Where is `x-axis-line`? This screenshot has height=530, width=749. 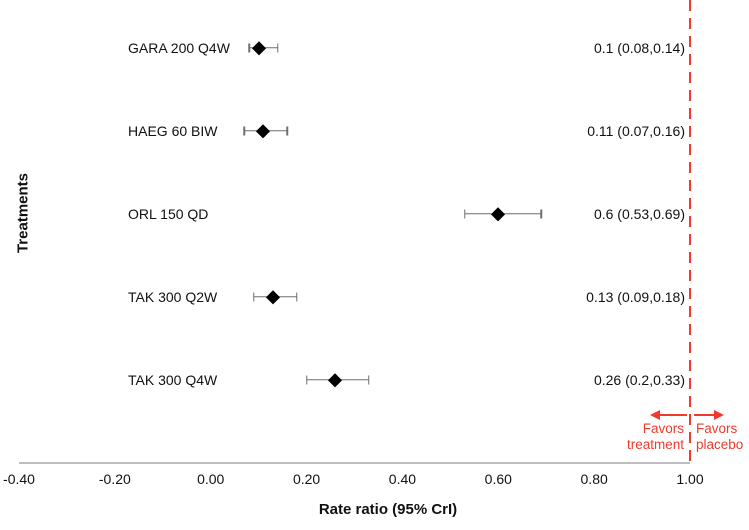 x-axis-line is located at coordinates (354, 463).